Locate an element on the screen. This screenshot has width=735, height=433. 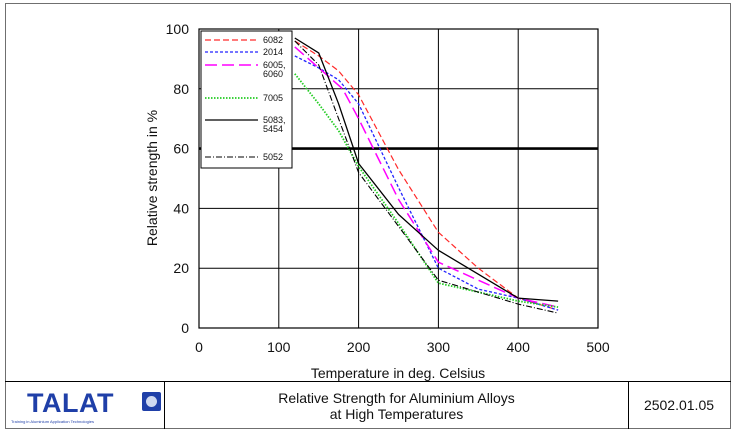
x-tick-label: 100 is located at coordinates (279, 347).